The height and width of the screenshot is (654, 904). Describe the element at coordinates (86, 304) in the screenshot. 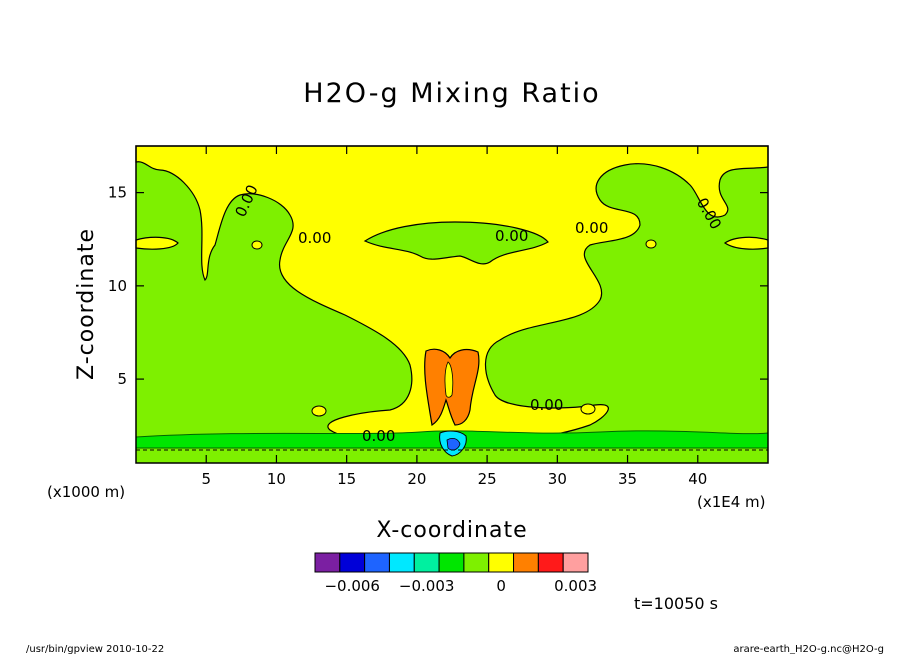

I see `y-axis-label: Z-coordinate` at that location.